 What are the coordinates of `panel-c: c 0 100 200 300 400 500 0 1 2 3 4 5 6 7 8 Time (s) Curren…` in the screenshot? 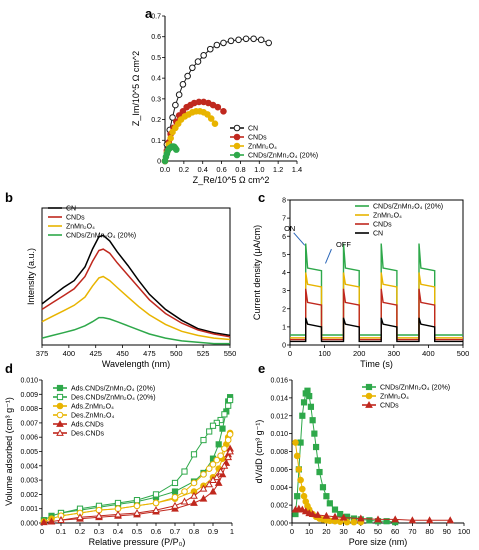 It's located at (360, 279).